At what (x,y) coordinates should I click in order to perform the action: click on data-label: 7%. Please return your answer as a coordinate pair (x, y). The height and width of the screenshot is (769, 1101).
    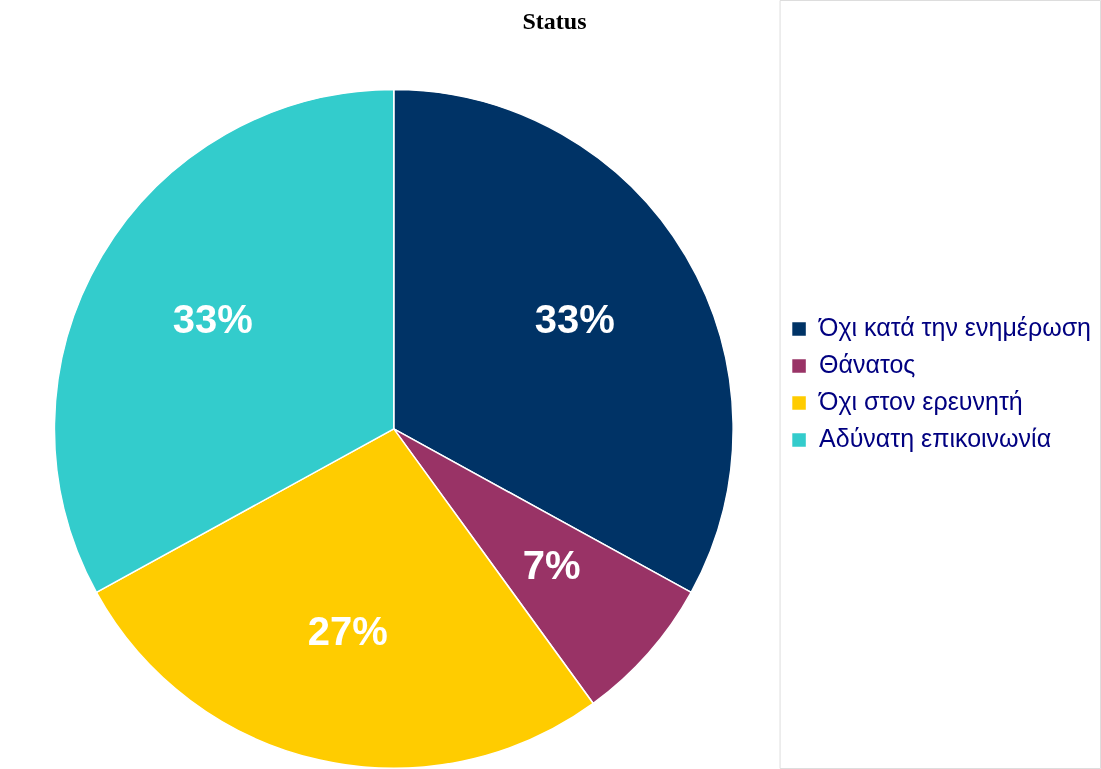
    Looking at the image, I should click on (551, 565).